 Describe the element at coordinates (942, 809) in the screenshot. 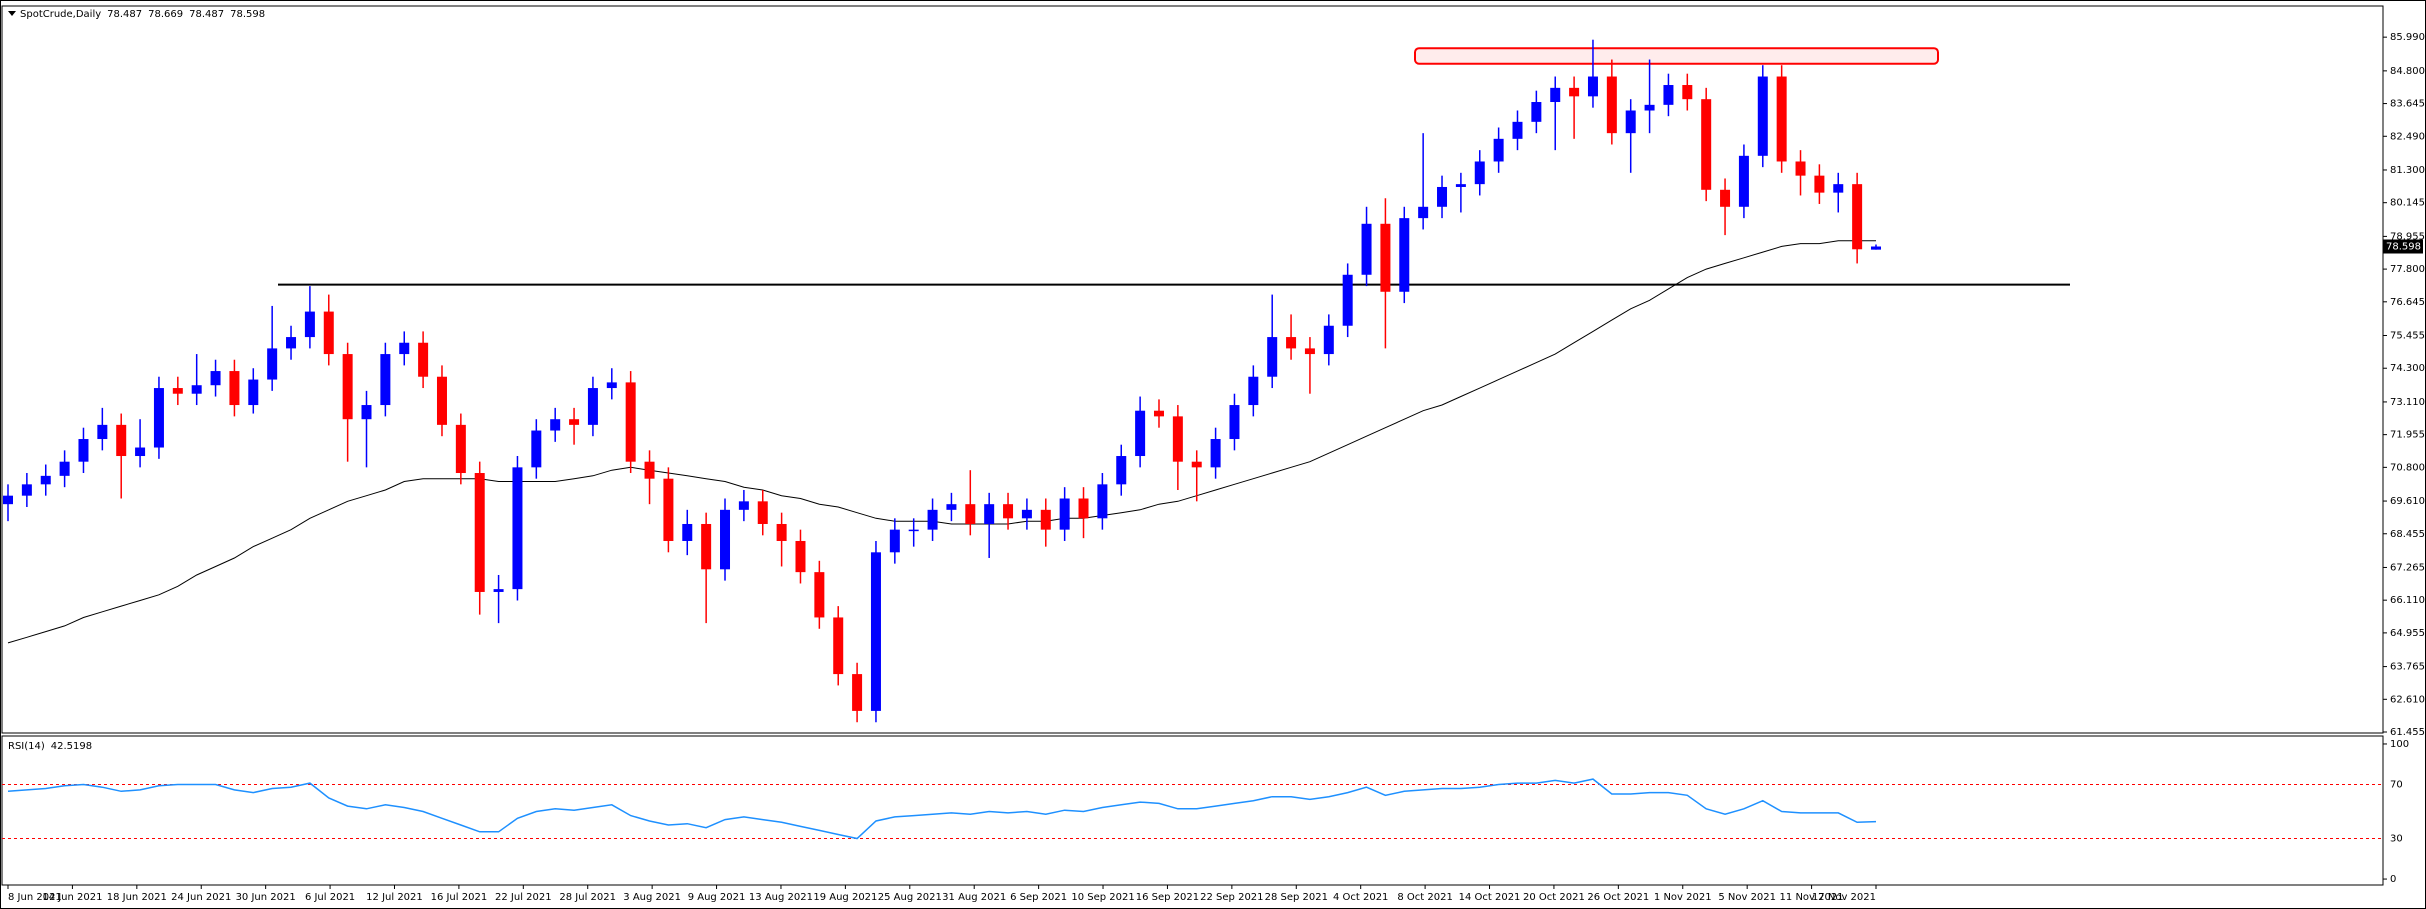

I see `rsi-line` at that location.